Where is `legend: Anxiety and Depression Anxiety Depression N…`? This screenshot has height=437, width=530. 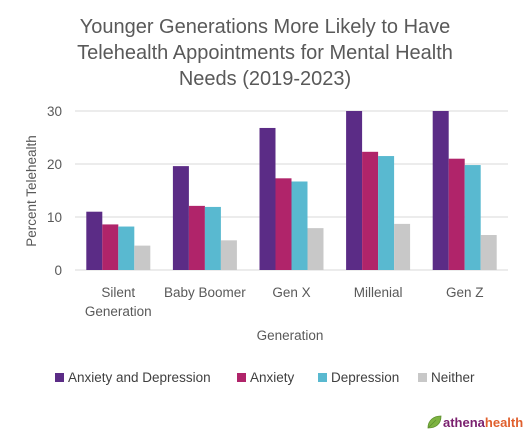 legend: Anxiety and Depression Anxiety Depression N… is located at coordinates (265, 377).